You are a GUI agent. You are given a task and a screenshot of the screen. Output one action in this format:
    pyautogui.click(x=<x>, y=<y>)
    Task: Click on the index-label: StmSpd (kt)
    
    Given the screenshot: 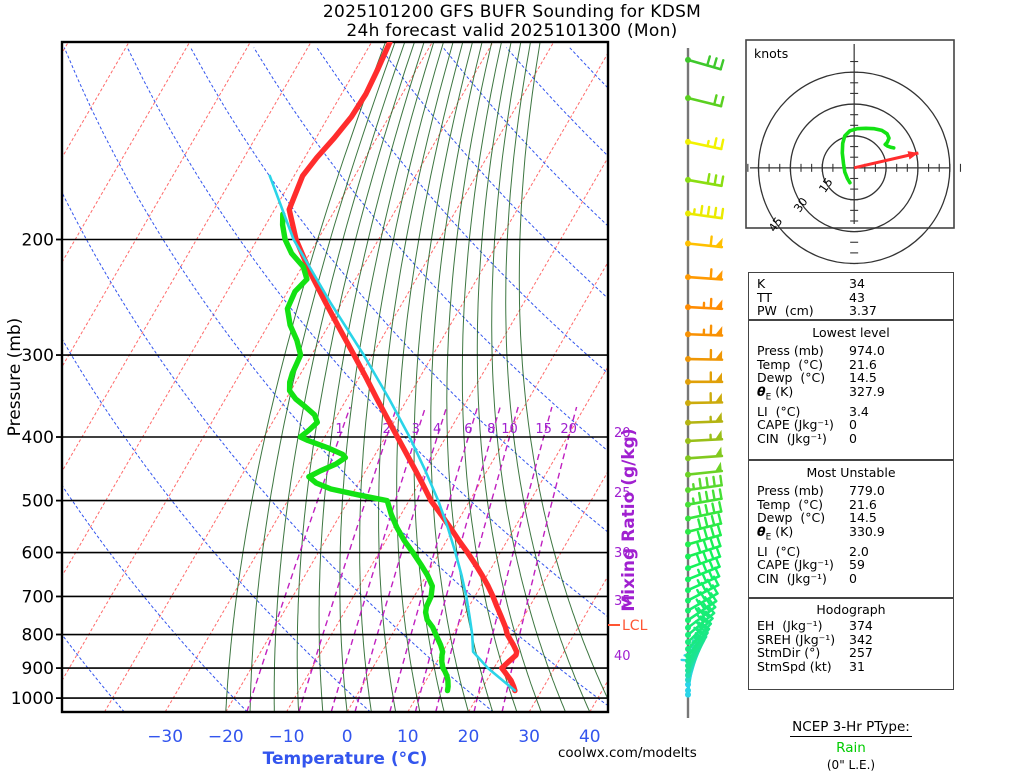 What is the action you would take?
    pyautogui.click(x=803, y=667)
    